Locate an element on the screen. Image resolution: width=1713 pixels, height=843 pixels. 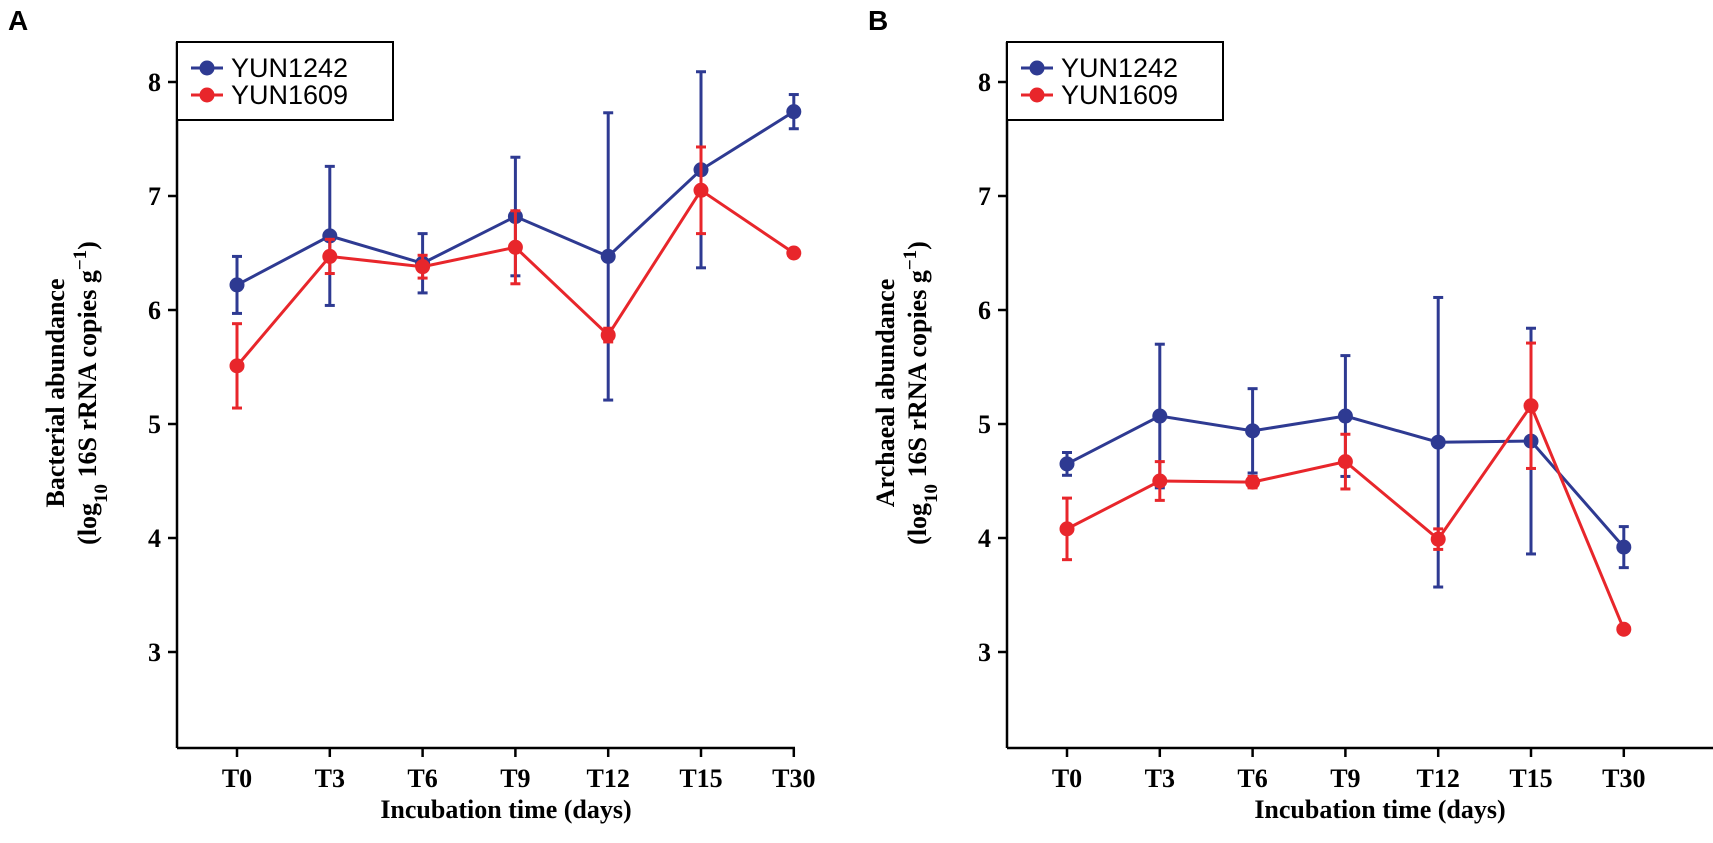
y-axis-title-line1: Bacterial abundance is located at coordinates (55, 393).